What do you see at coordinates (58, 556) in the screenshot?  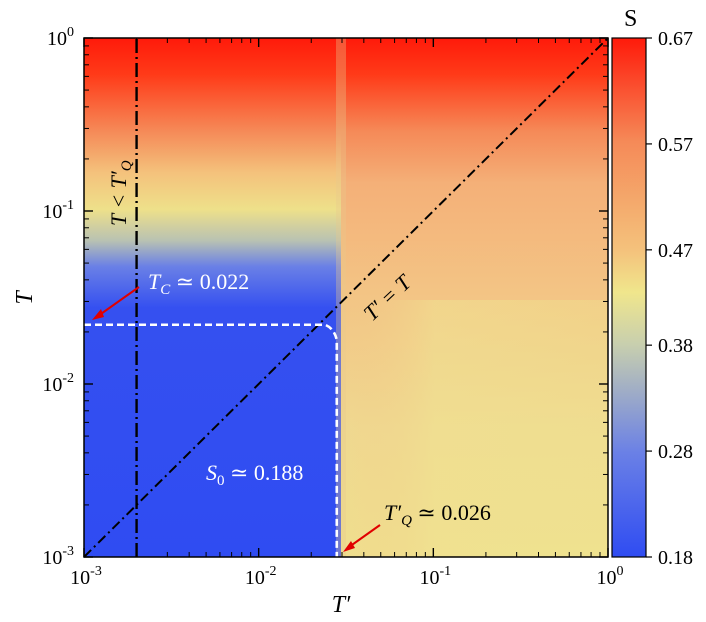 I see `y-tick-label-0: 10⁻³` at bounding box center [58, 556].